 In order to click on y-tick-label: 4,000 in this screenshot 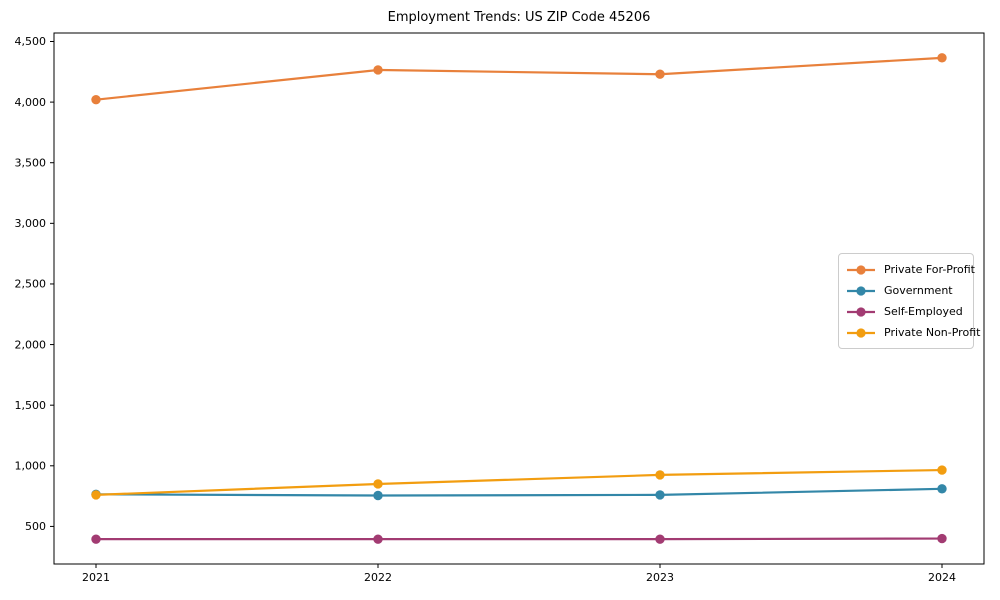, I will do `click(31, 102)`.